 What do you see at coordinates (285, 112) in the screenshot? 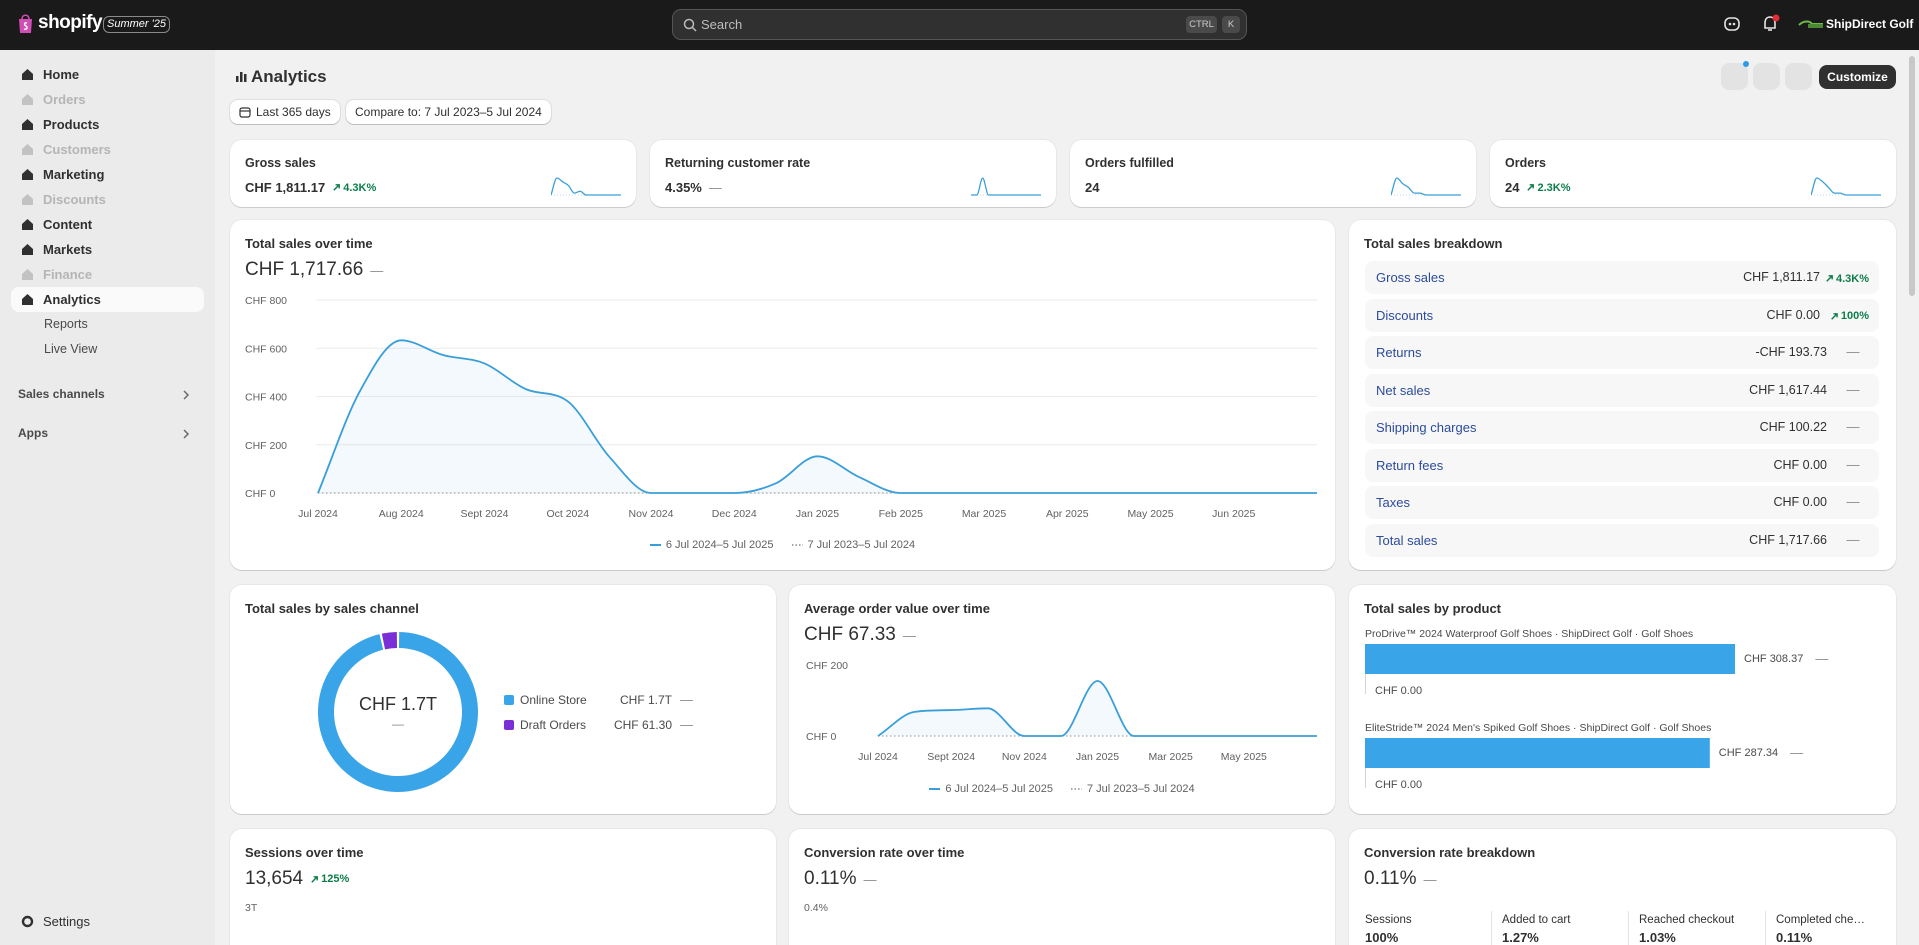
I see `date-range-button: Last 365 days` at bounding box center [285, 112].